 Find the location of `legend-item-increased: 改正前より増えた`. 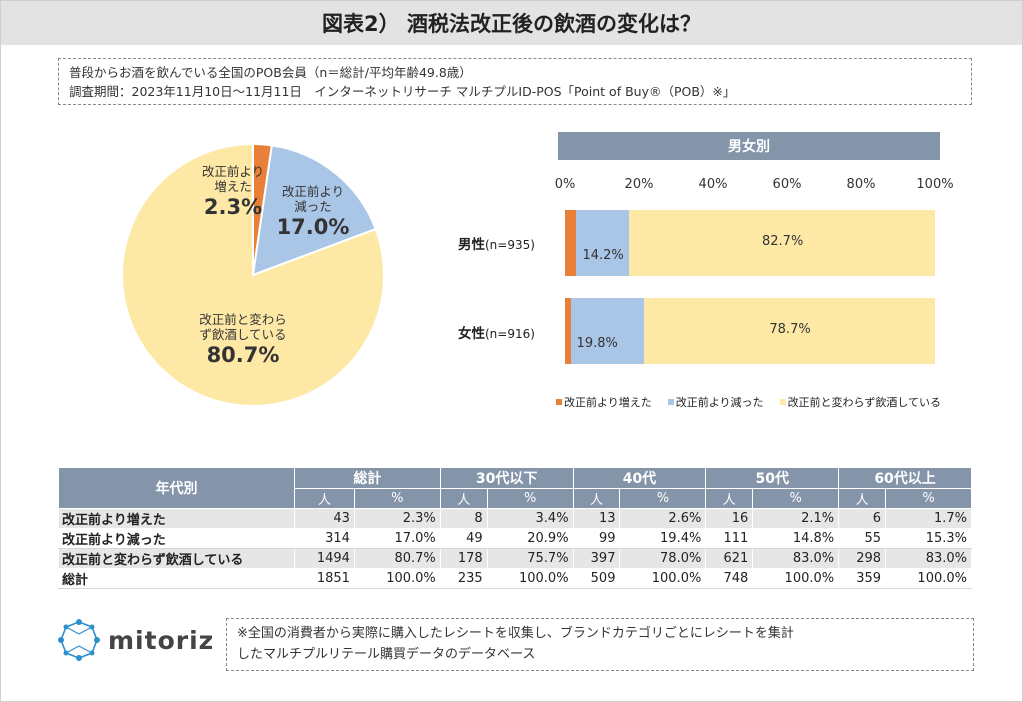

legend-item-increased: 改正前より増えた is located at coordinates (604, 402).